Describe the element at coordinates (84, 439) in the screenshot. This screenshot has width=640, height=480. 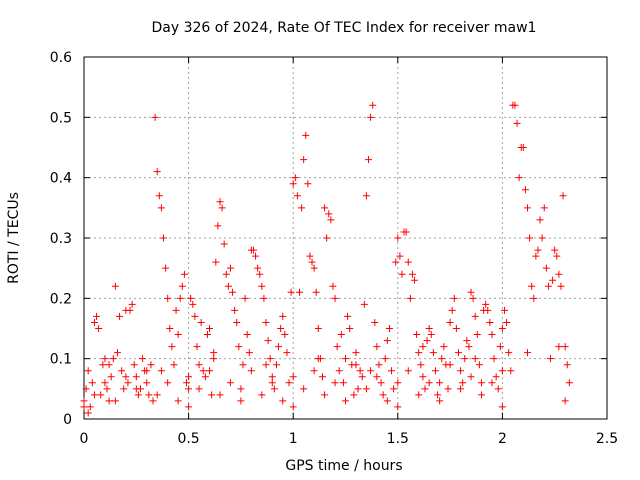
I see `x-tick-label: 0` at that location.